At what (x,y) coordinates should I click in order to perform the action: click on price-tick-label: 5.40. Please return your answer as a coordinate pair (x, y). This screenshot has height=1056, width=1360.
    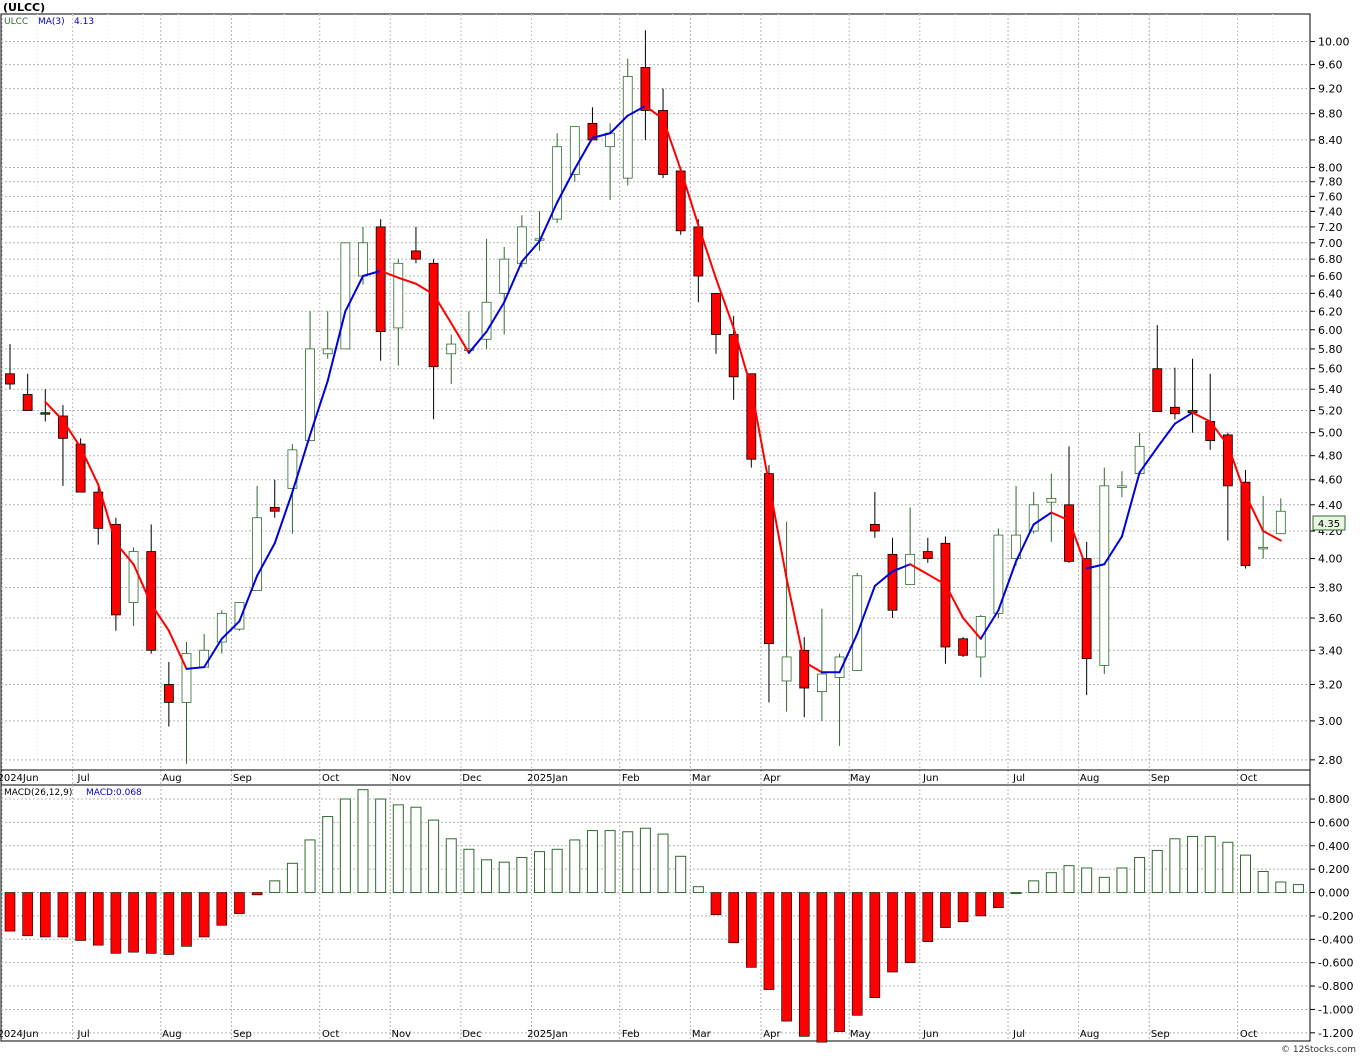
    Looking at the image, I should click on (1330, 389).